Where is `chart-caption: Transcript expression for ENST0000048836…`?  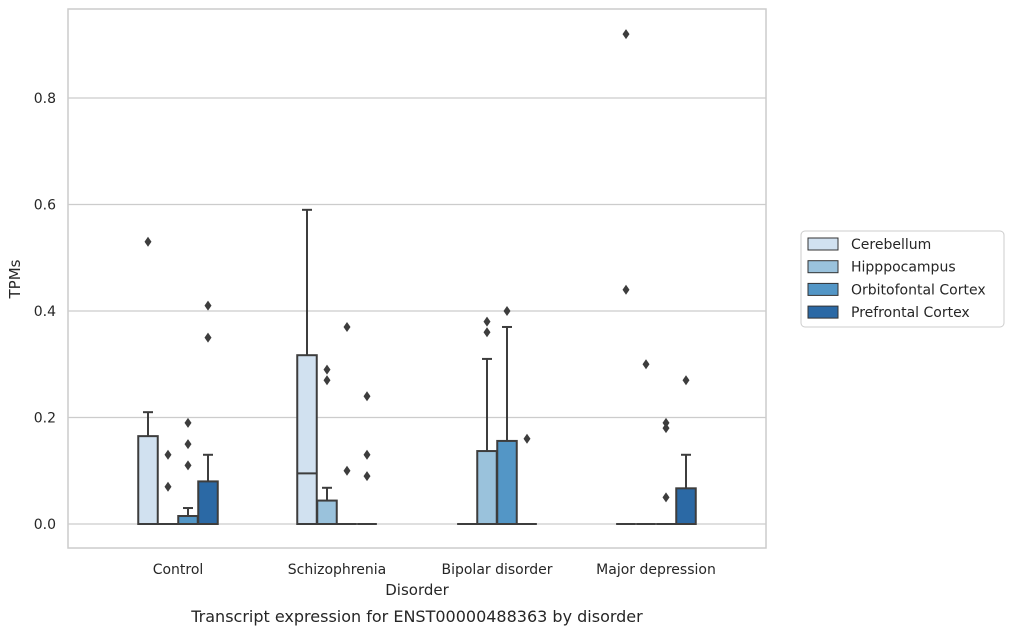
chart-caption: Transcript expression for ENST0000048836… is located at coordinates (416, 616).